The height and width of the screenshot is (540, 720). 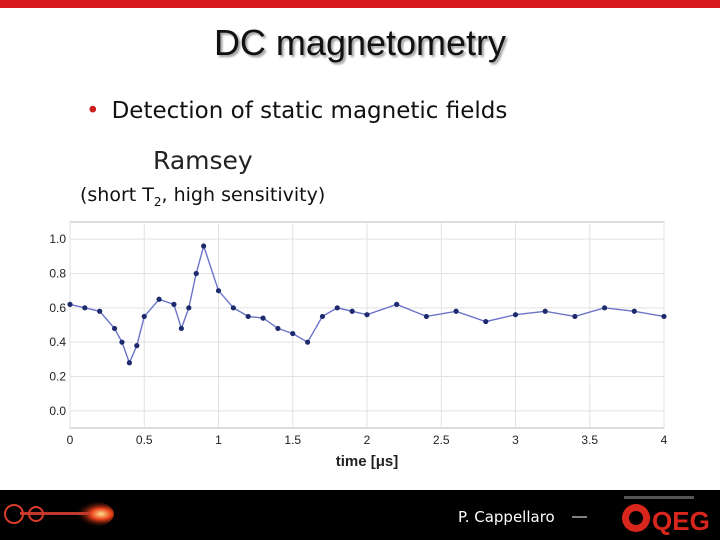 I want to click on caption-subscript: 2, so click(x=157, y=201).